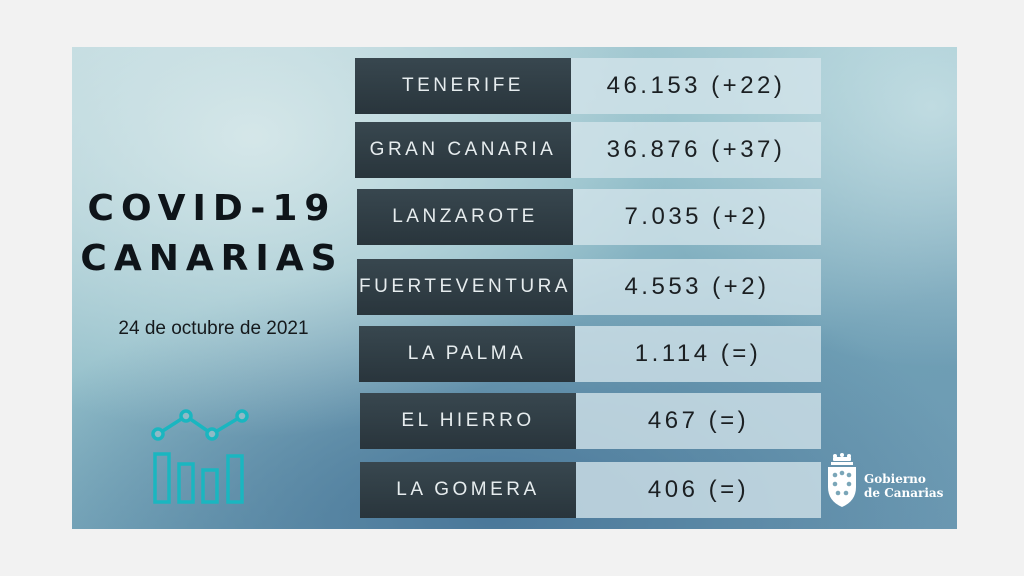 The image size is (1024, 576). I want to click on report-date: 24 de octubre de 2021, so click(213, 328).